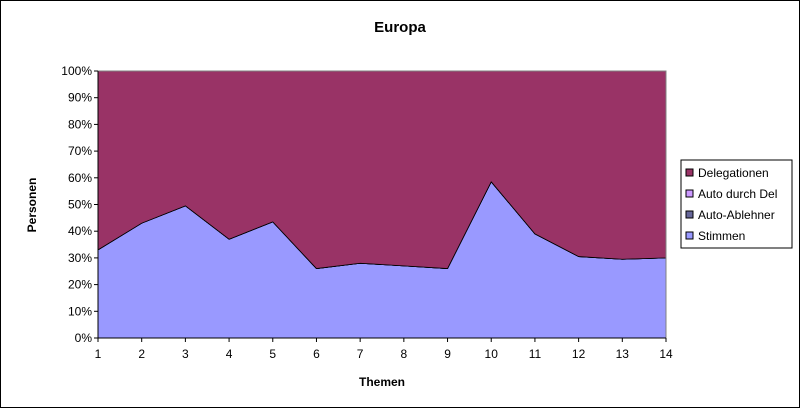 This screenshot has height=408, width=800. I want to click on x-tick-label: 10, so click(492, 354).